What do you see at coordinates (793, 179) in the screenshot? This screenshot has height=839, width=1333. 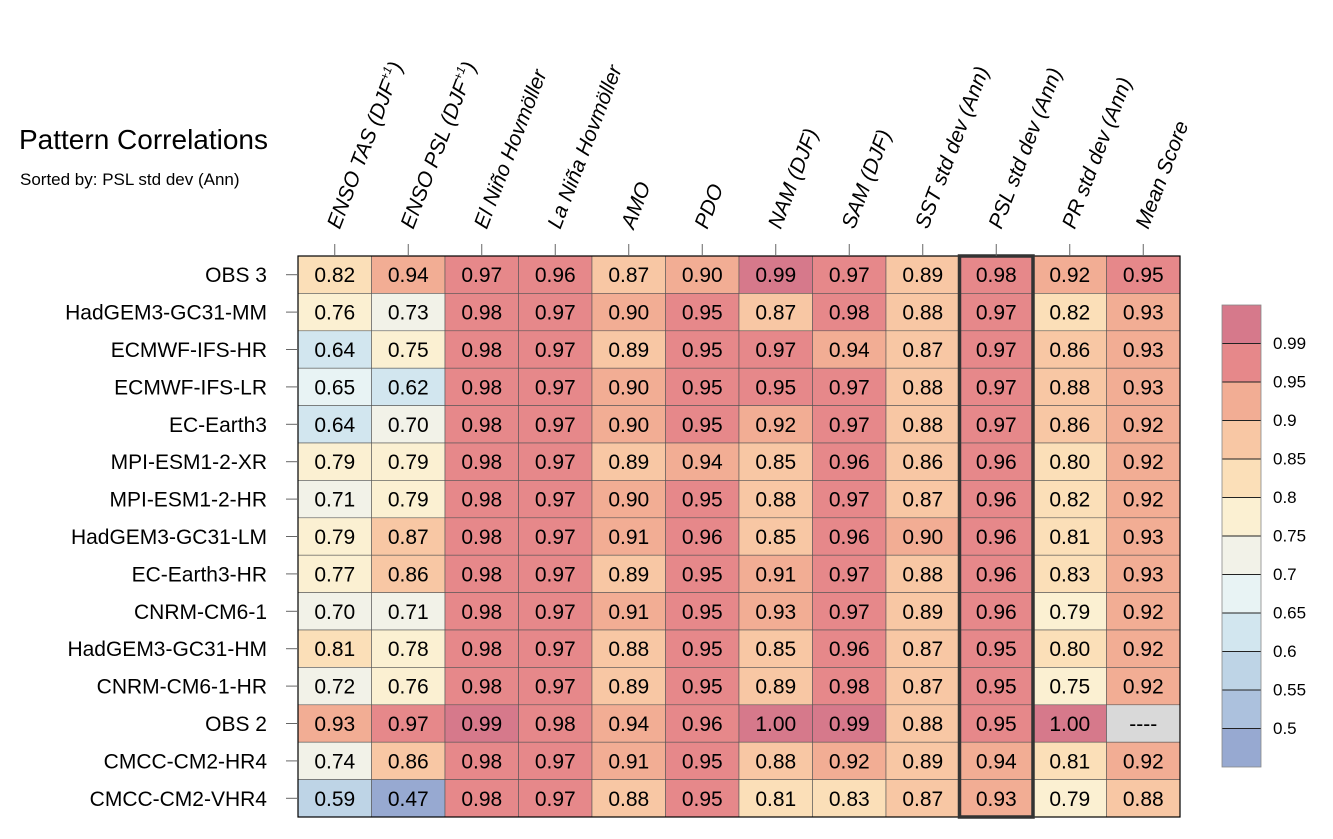 I see `column-label: NAM (DJF)` at bounding box center [793, 179].